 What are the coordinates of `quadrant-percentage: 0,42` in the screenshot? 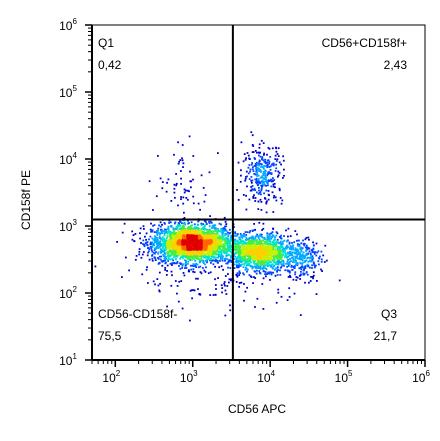 It's located at (110, 65).